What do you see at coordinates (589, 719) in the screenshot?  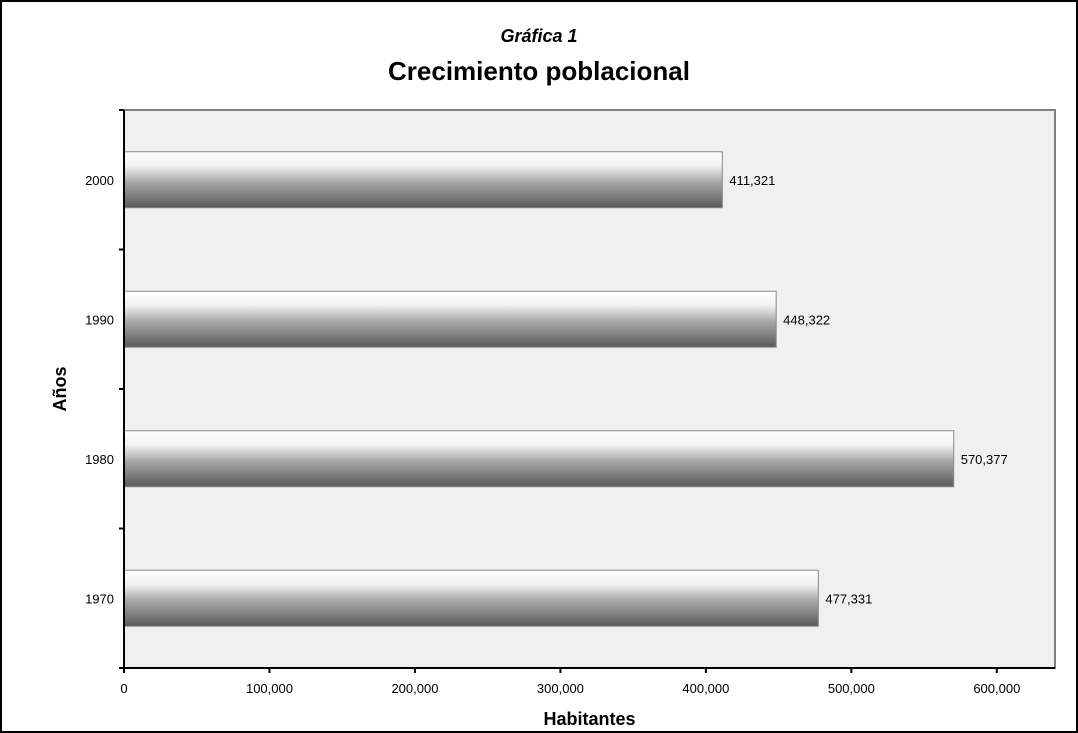 I see `x-axis-title: Habitantes` at bounding box center [589, 719].